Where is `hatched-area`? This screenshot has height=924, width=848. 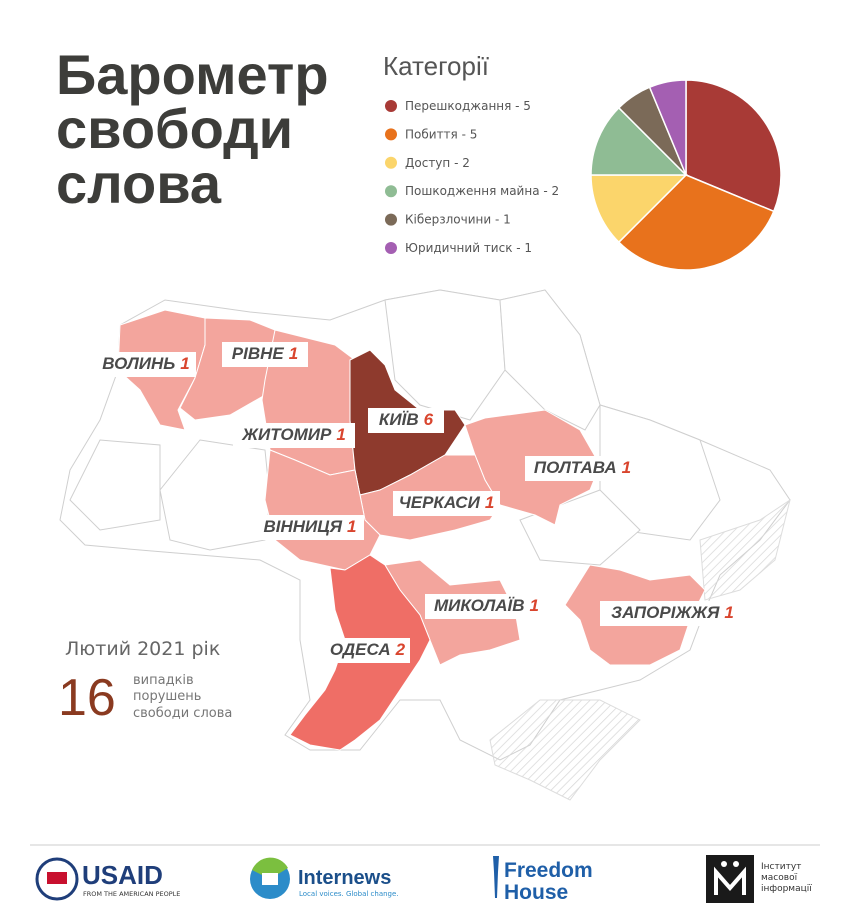
hatched-area is located at coordinates (745, 549).